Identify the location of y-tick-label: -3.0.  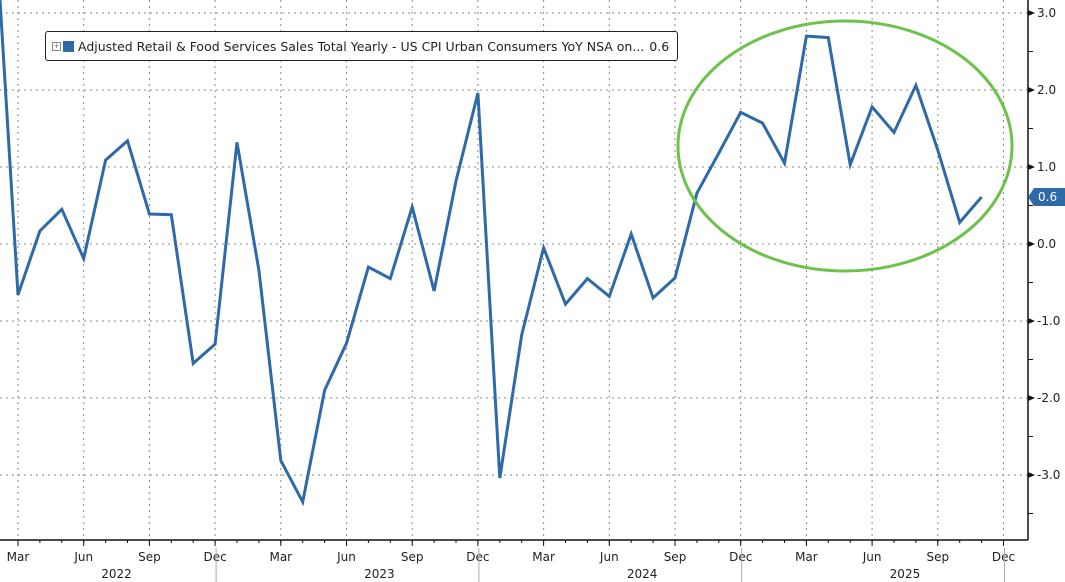
(1048, 475).